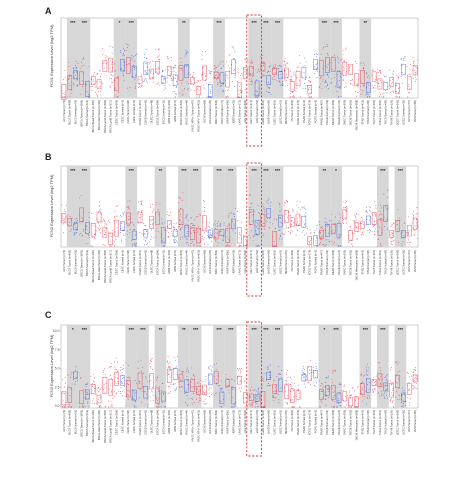 The image size is (474, 478). Describe the element at coordinates (304, 421) in the screenshot. I see `x-category-label: PAAD.Normal (n=4)` at that location.